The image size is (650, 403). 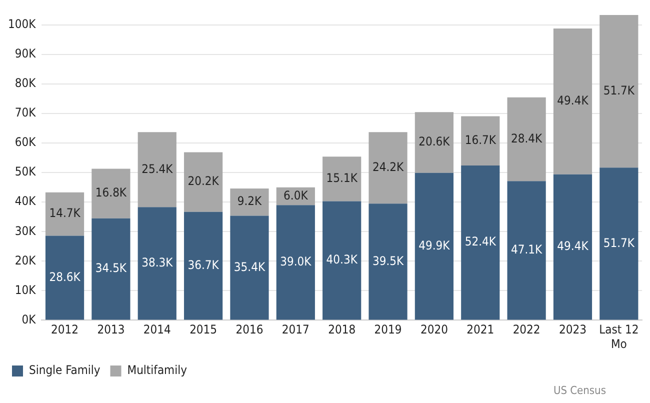 I want to click on data-label: 15.1K, so click(x=342, y=178).